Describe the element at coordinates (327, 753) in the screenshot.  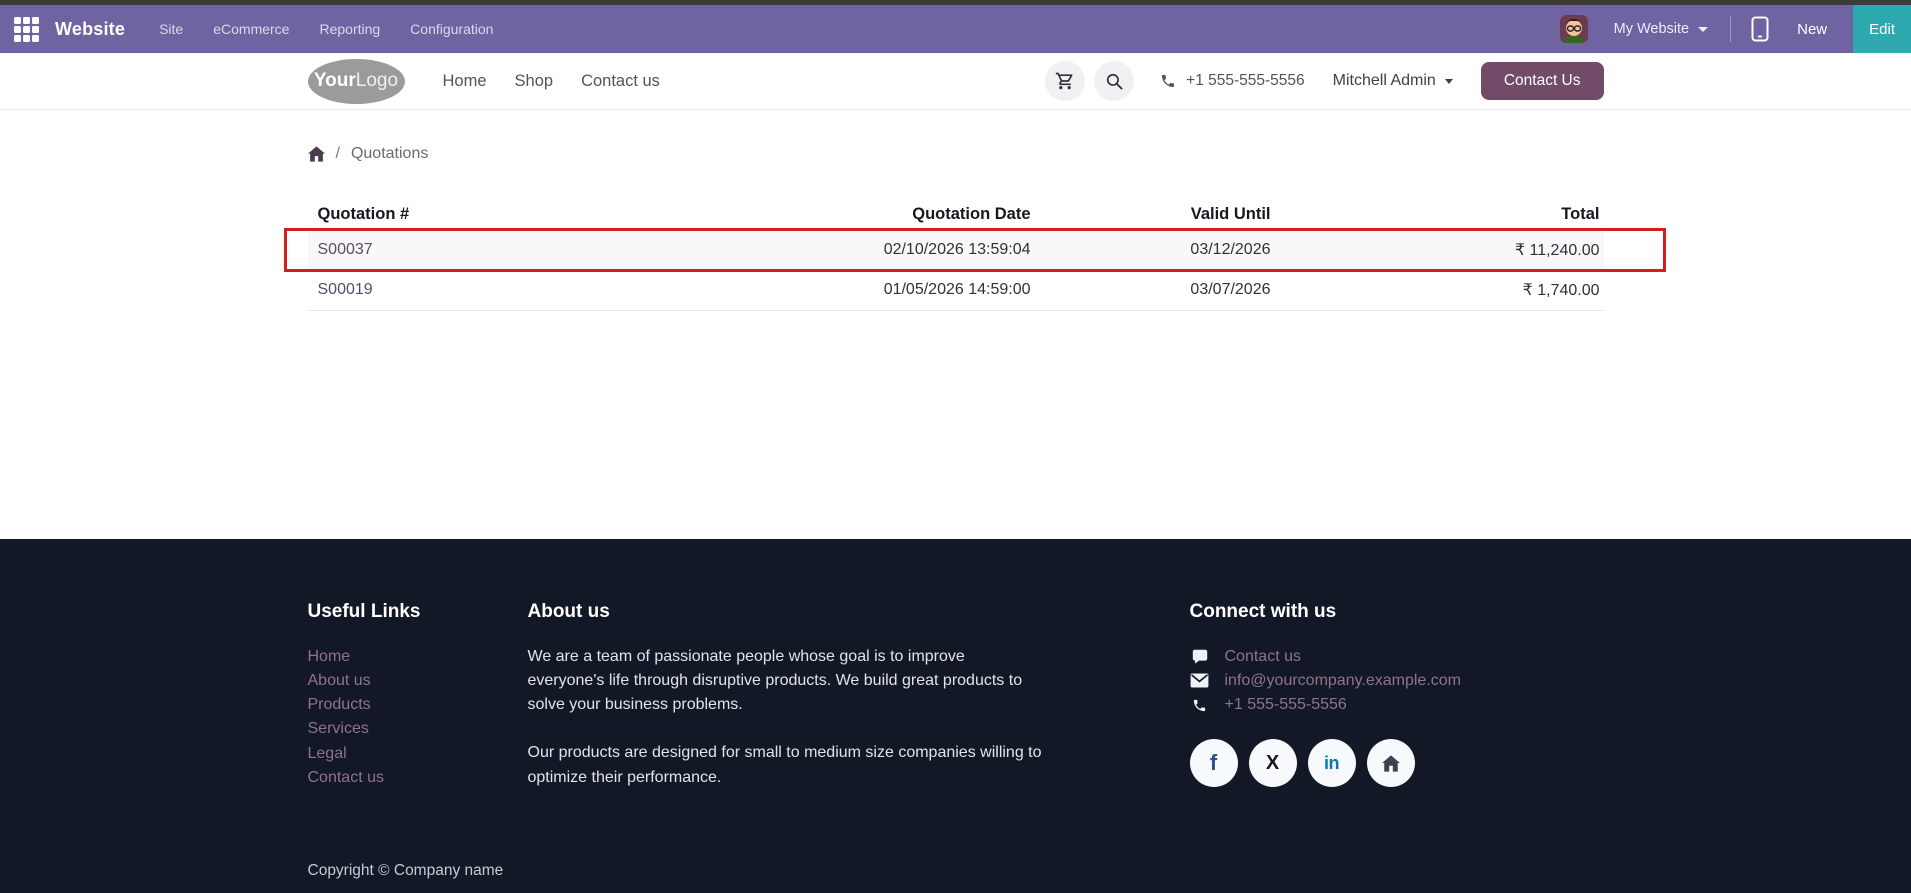
I see `footer-link-legal: Legal` at that location.